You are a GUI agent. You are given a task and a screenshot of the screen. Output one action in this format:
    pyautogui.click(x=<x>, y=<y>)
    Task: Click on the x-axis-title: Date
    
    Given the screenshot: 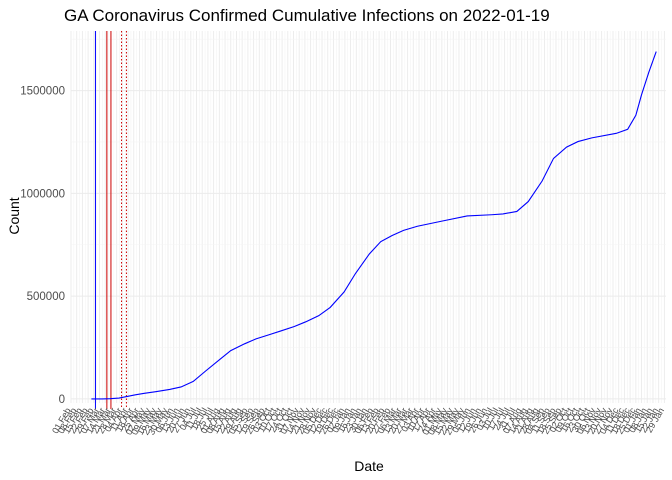 What is the action you would take?
    pyautogui.click(x=369, y=466)
    